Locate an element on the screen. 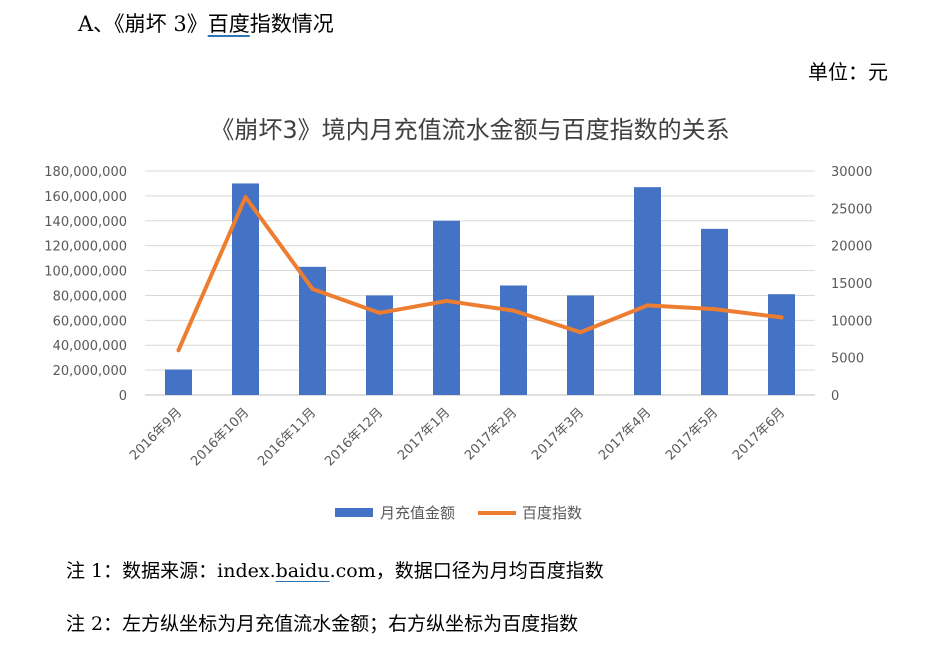 This screenshot has height=646, width=940. note1-underlined: baidu is located at coordinates (302, 571).